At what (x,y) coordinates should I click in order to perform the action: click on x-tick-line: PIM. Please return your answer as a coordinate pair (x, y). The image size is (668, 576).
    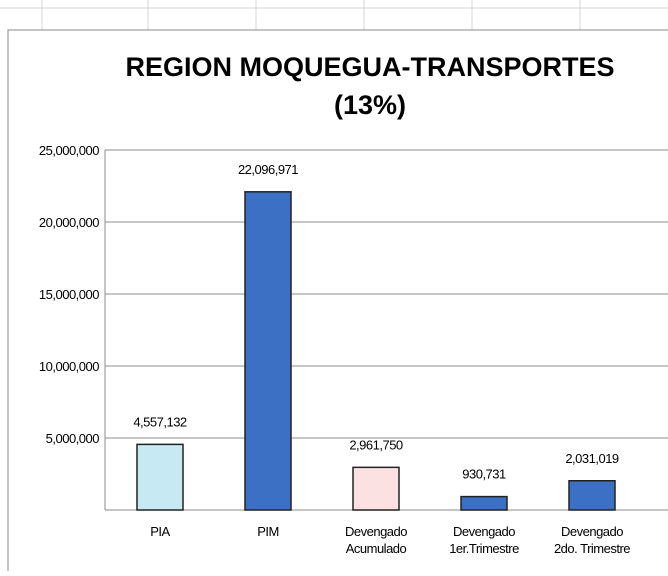
    Looking at the image, I should click on (268, 531).